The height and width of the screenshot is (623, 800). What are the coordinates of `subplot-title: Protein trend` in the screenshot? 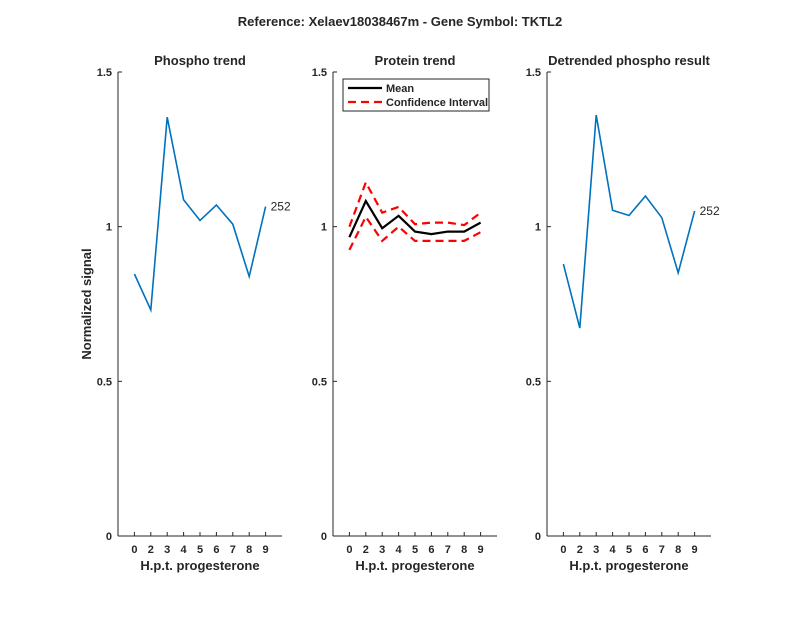 It's located at (415, 60).